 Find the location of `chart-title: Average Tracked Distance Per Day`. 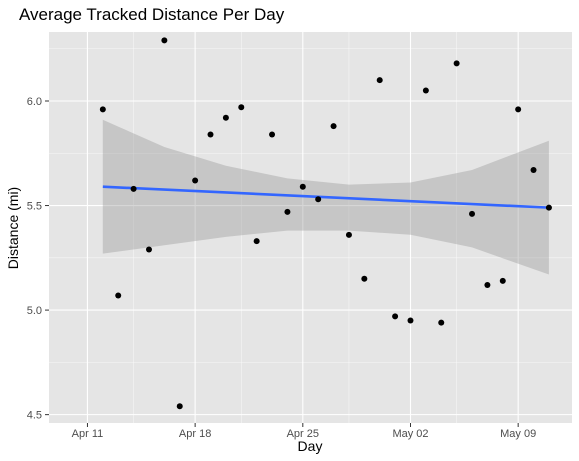

chart-title: Average Tracked Distance Per Day is located at coordinates (152, 14).